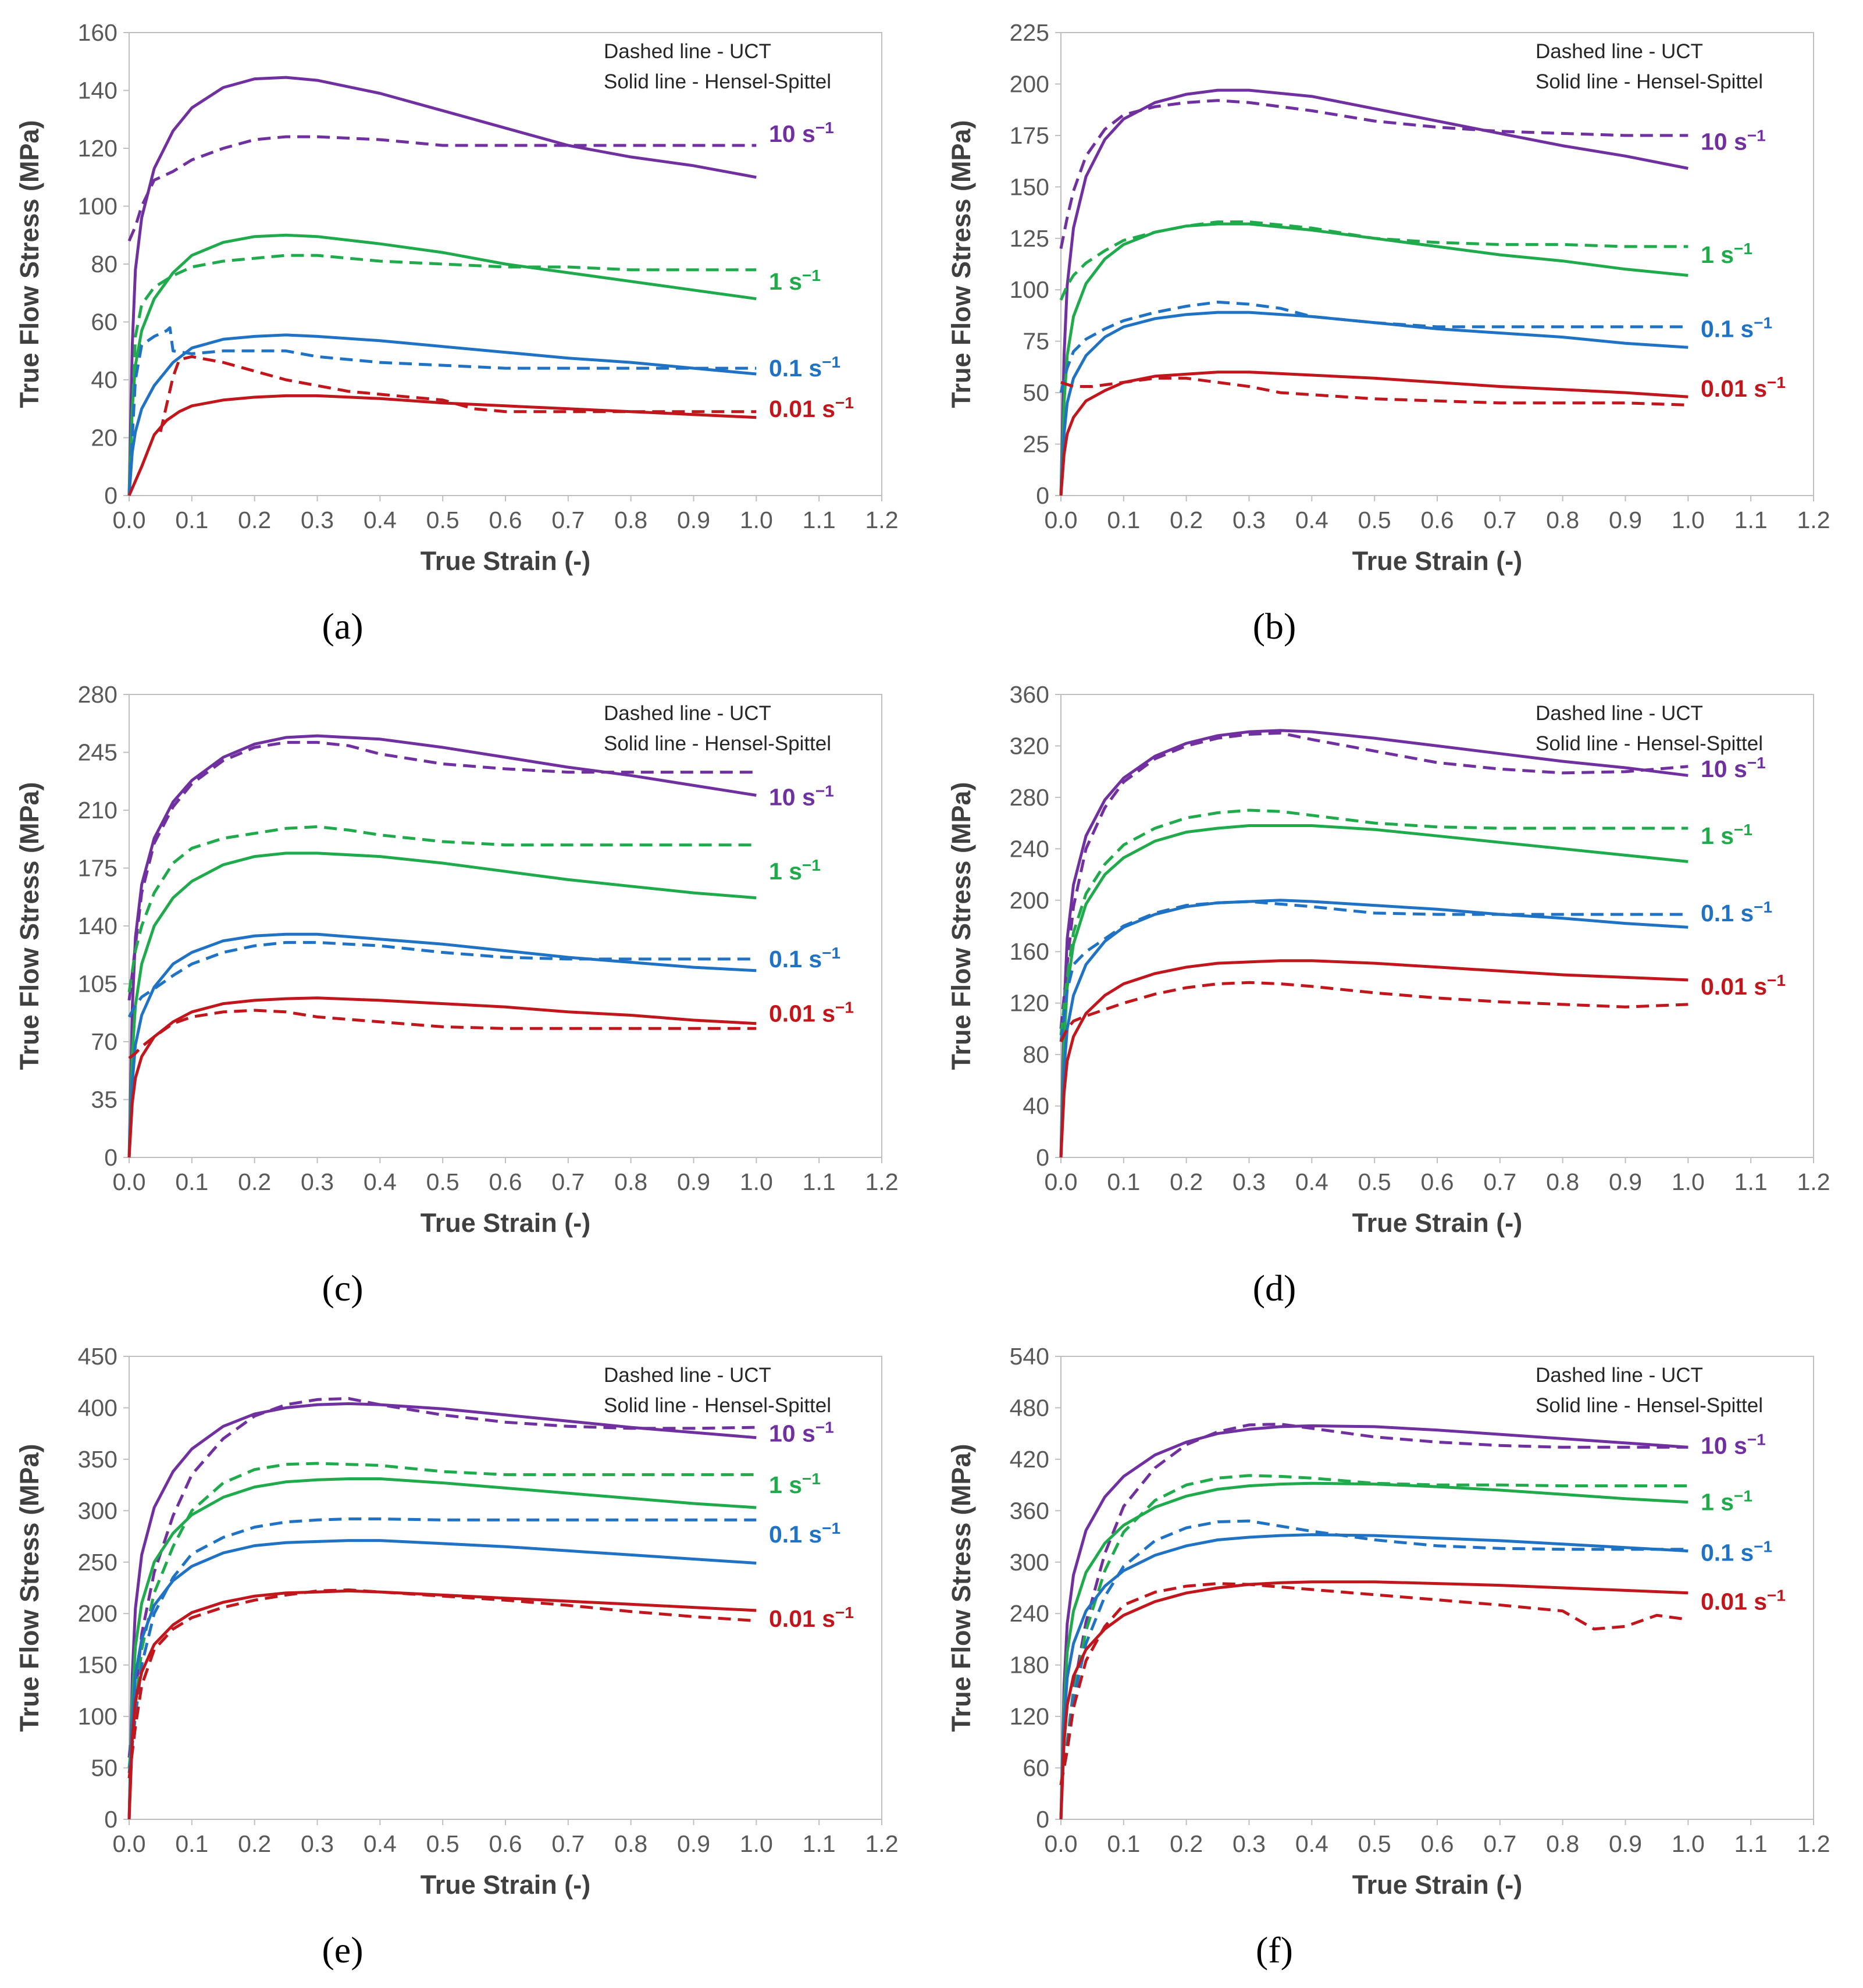 This screenshot has height=1988, width=1863. What do you see at coordinates (98, 1357) in the screenshot?
I see `y-tick-label: 450` at bounding box center [98, 1357].